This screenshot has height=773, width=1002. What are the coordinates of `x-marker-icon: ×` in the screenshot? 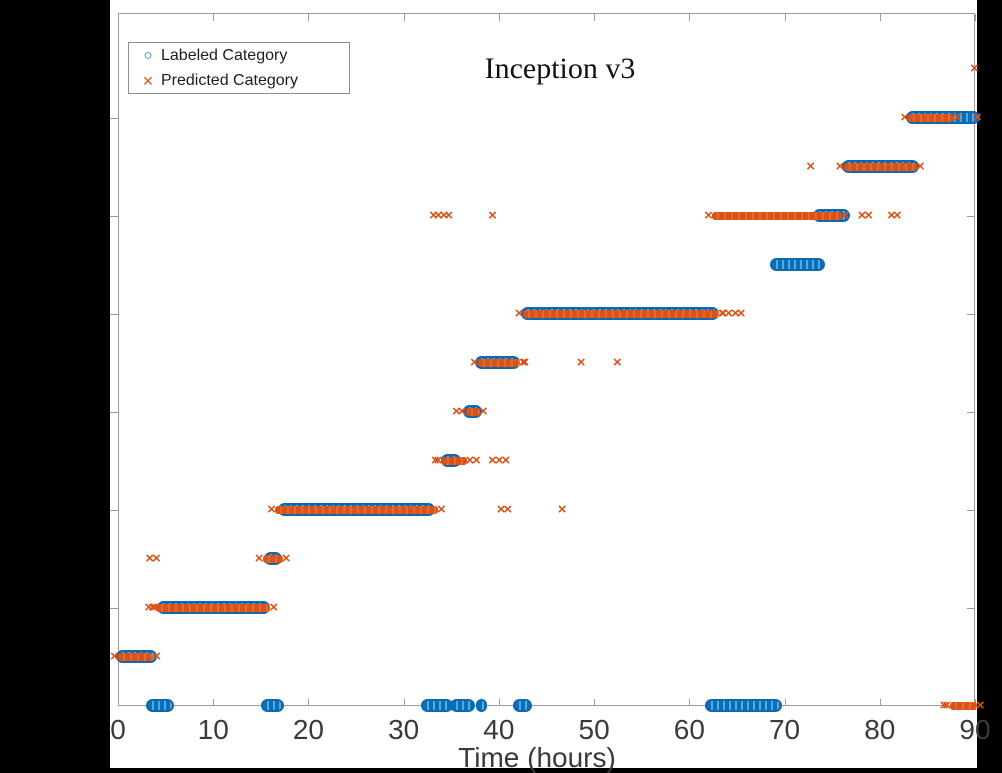 It's located at (148, 80).